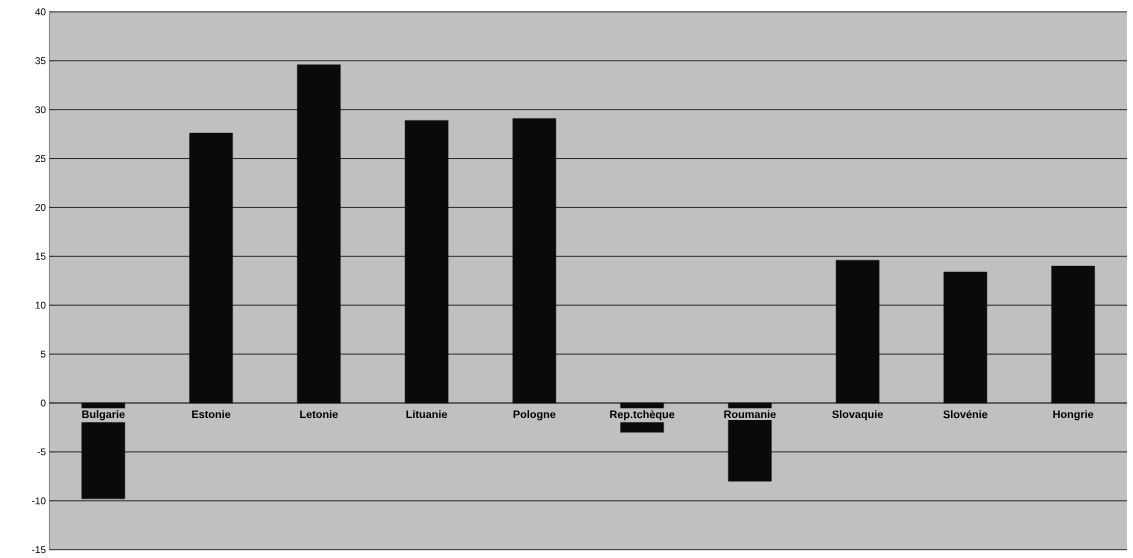 The height and width of the screenshot is (558, 1133). What do you see at coordinates (1073, 415) in the screenshot?
I see `x-tick-label: Hongrie` at bounding box center [1073, 415].